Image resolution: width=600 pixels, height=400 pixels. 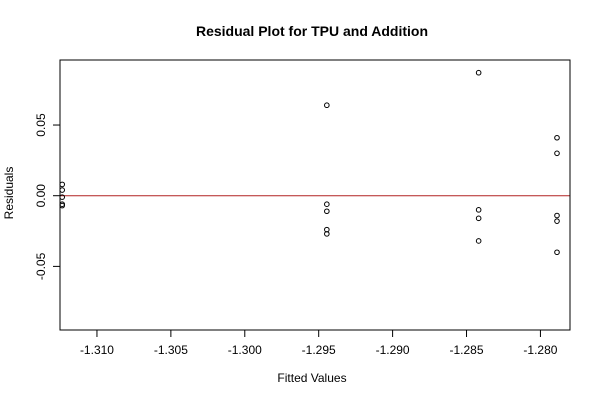 I want to click on x-tick-label: -1.310, so click(x=97, y=350).